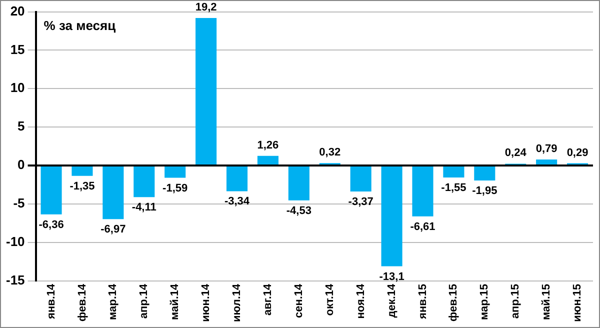  I want to click on y-axis-title: % за месяц, so click(80, 25).